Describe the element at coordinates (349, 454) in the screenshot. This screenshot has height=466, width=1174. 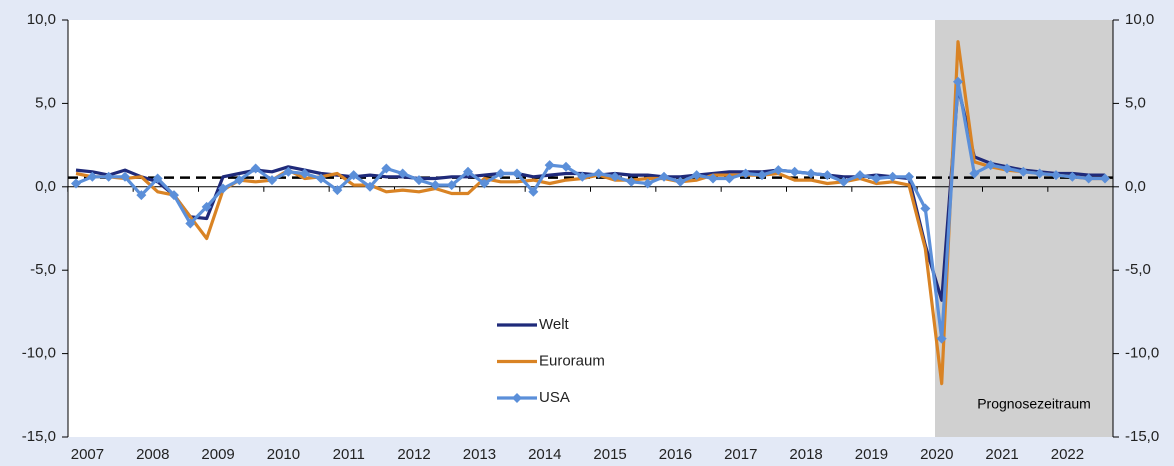
I see `x-tick-label: 2011` at that location.